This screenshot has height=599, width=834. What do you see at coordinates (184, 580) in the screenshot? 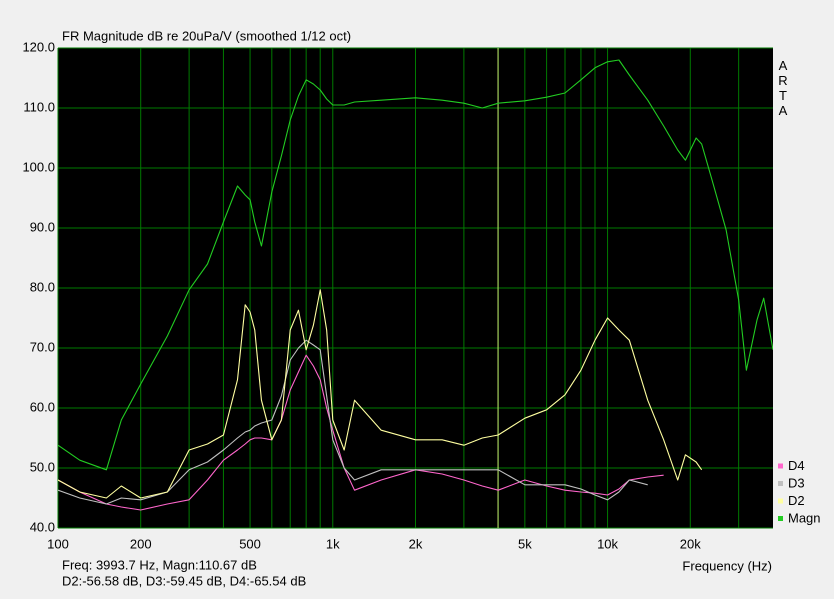
I see `cursor-distortion-readout: D2:-56.58 dB, D3:-59.45 dB, D4:-65.54 dB` at bounding box center [184, 580].